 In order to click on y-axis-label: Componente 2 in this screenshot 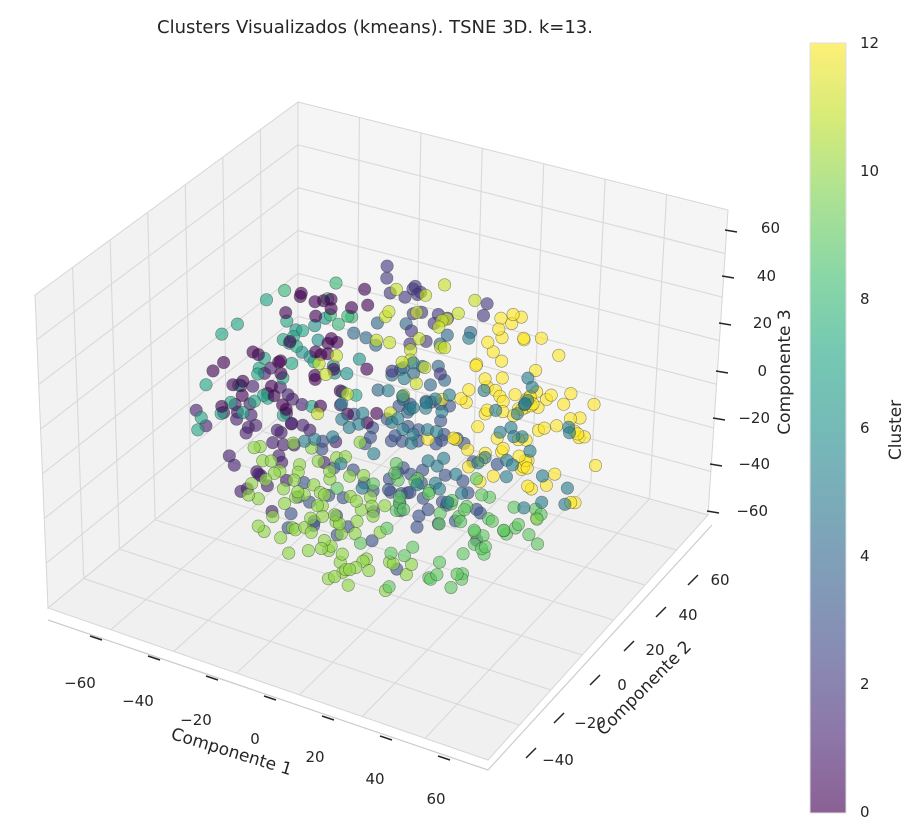, I will do `click(644, 688)`.